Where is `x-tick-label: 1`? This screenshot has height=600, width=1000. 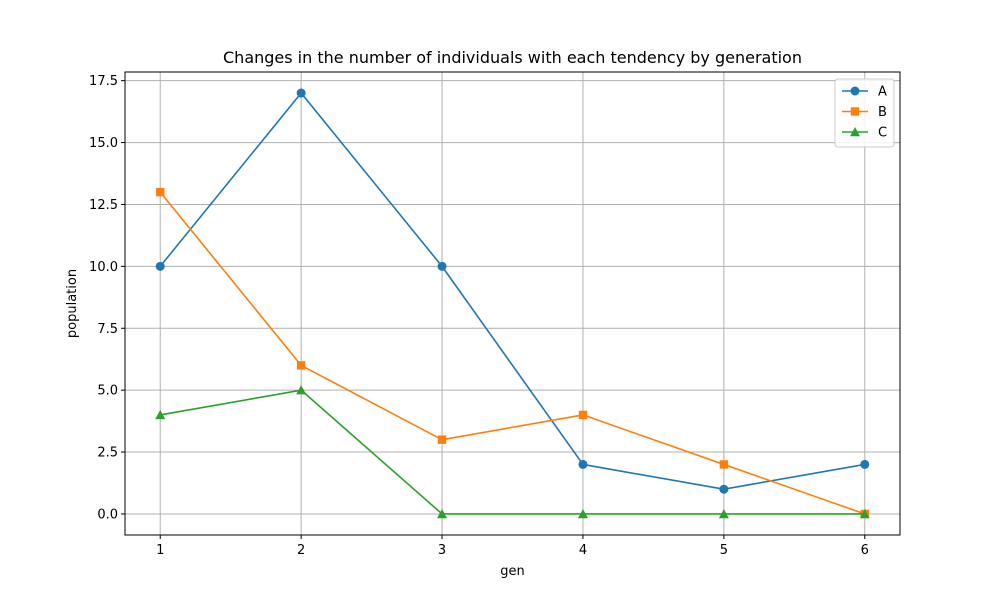 x-tick-label: 1 is located at coordinates (160, 550).